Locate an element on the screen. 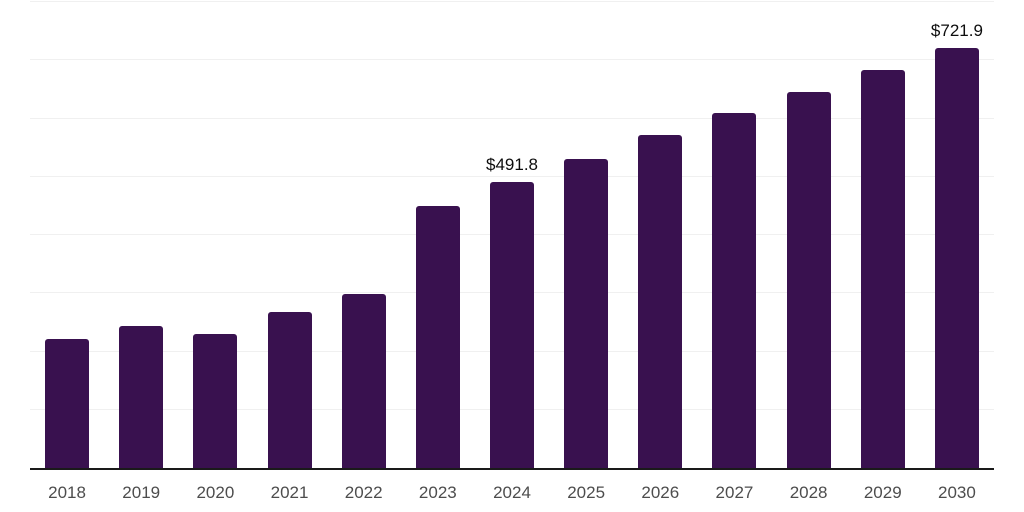 The height and width of the screenshot is (512, 1024). x-tick-2023: 2023 is located at coordinates (437, 492).